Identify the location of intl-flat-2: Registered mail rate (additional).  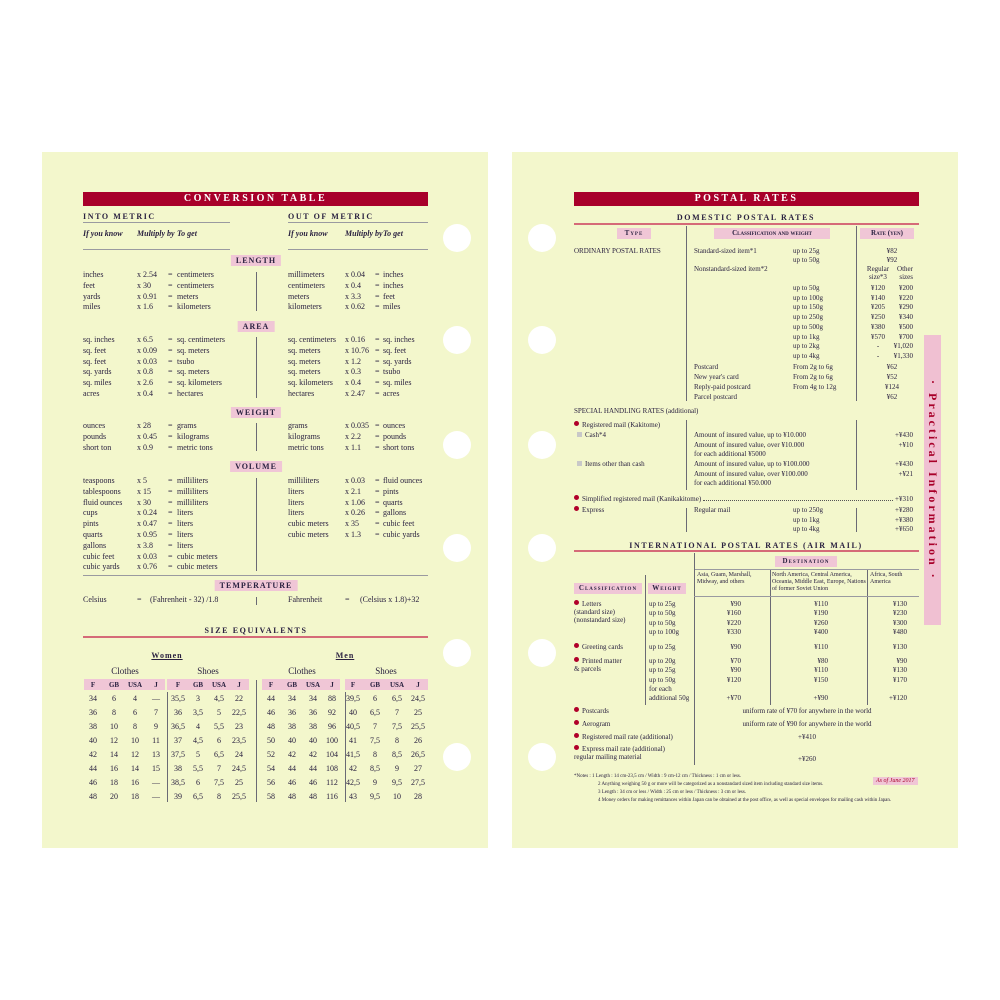
(623, 737).